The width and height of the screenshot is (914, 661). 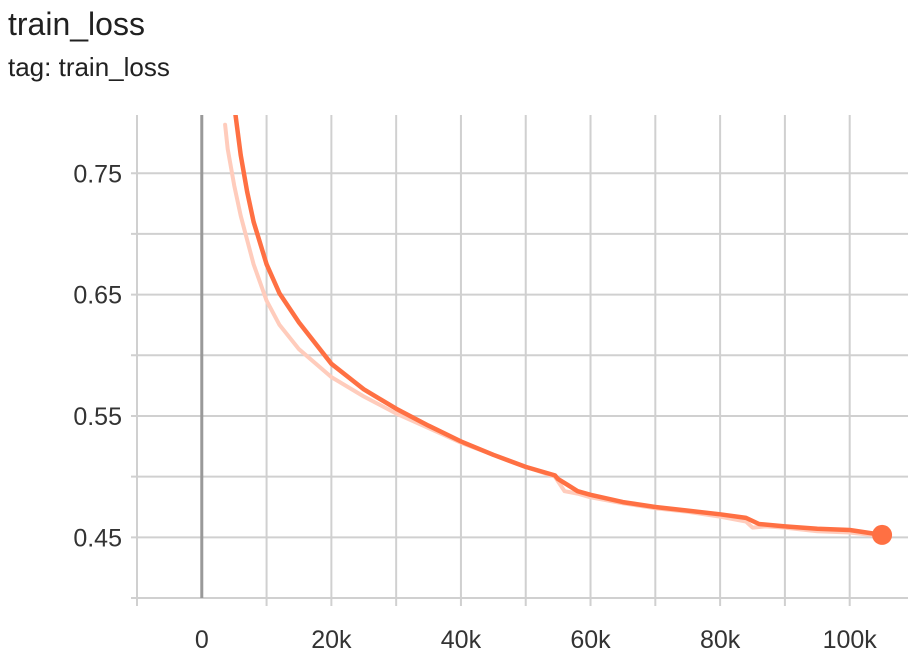 What do you see at coordinates (97, 538) in the screenshot?
I see `y-tick-label: 0.45` at bounding box center [97, 538].